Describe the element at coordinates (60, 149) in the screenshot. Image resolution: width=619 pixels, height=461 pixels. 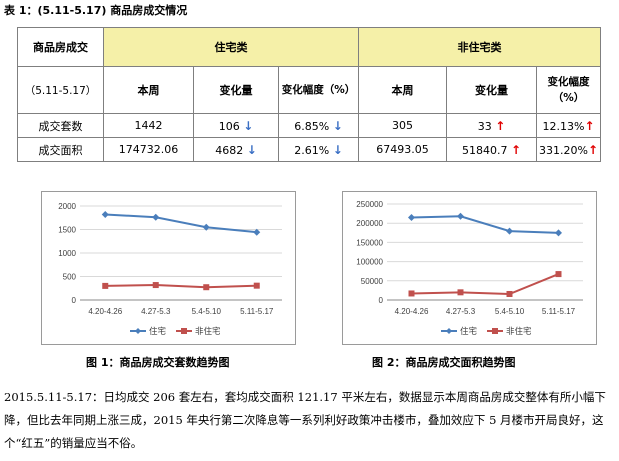
I see `row-label: 成交面积` at that location.